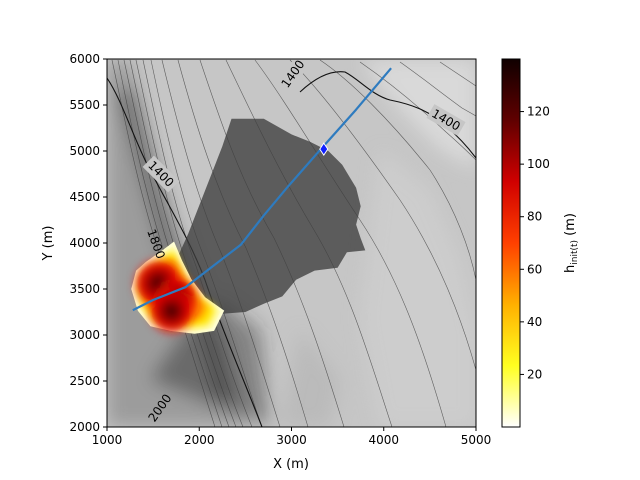  What do you see at coordinates (291, 464) in the screenshot?
I see `x-axis-label: X (m)` at bounding box center [291, 464].